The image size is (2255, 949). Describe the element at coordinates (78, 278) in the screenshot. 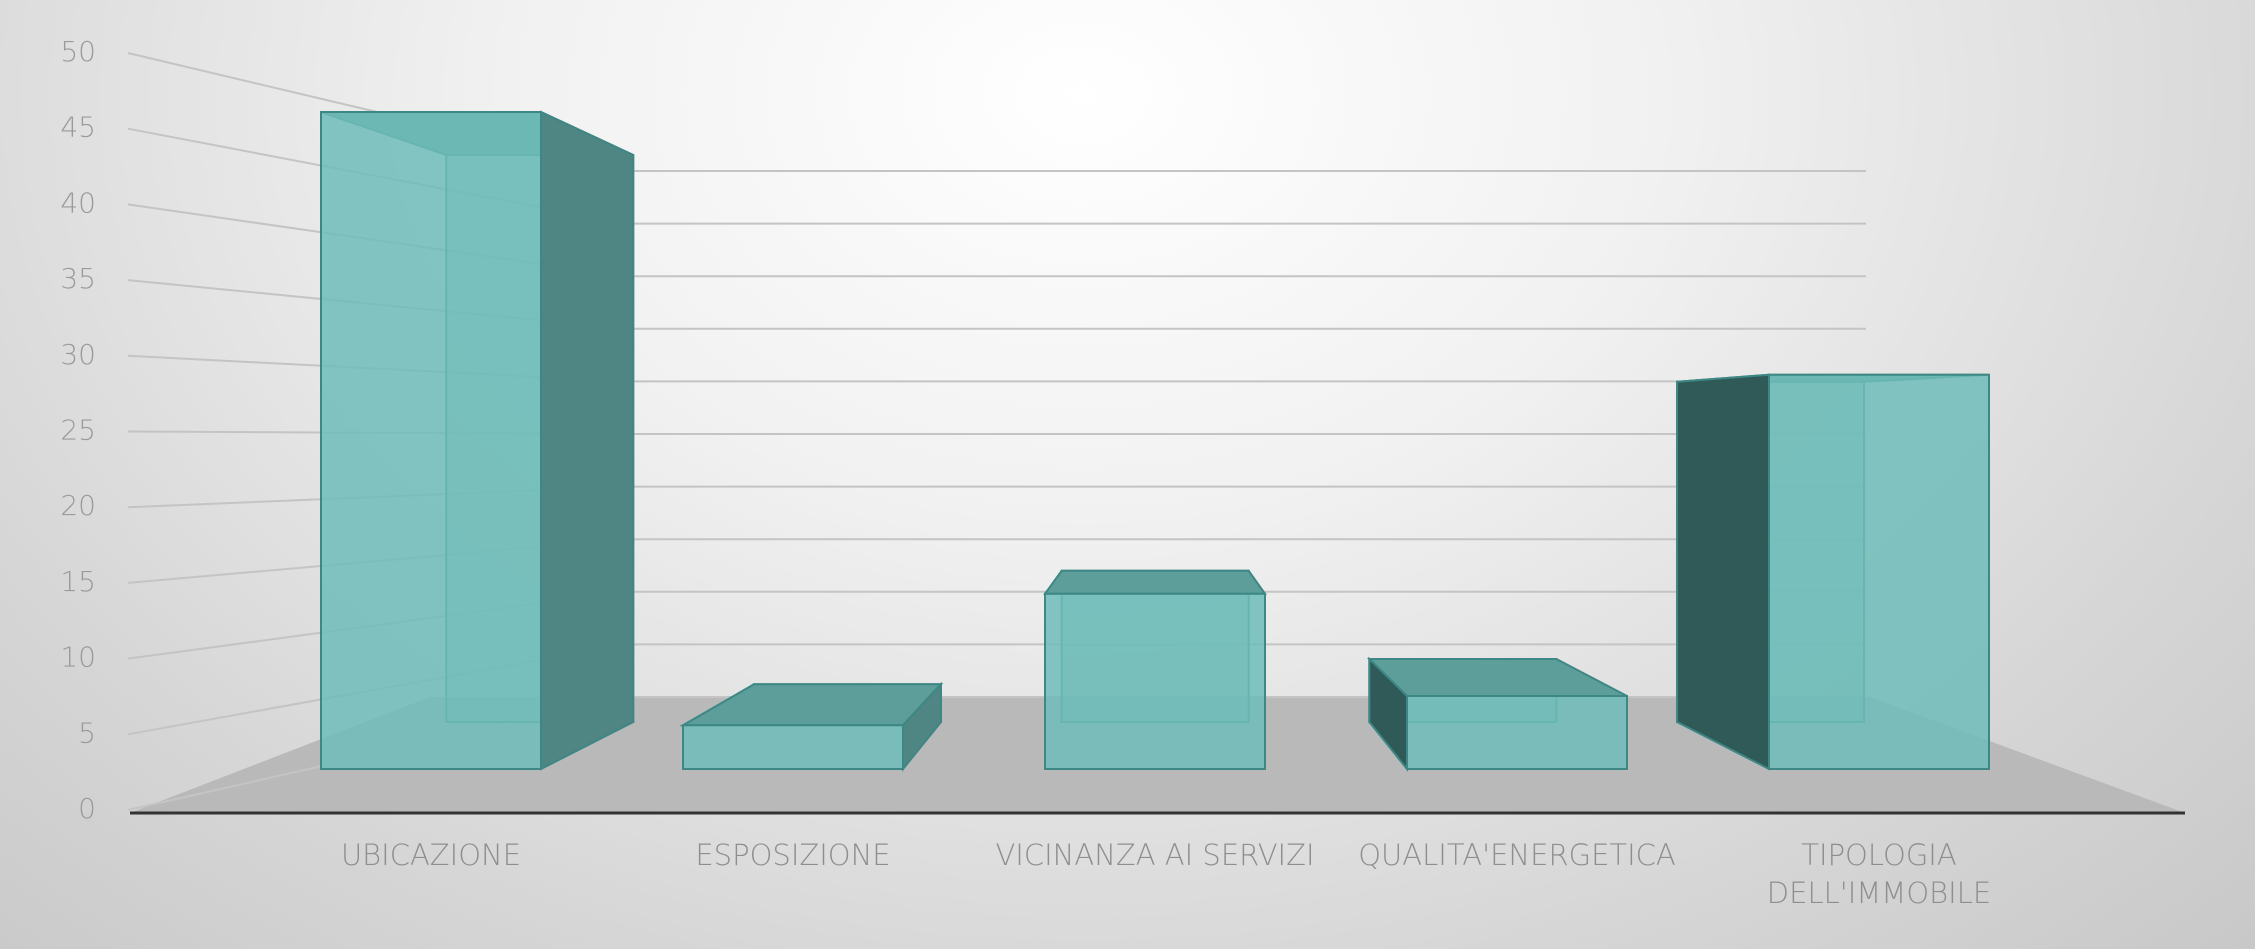

I see `y-tick-label: 35` at that location.